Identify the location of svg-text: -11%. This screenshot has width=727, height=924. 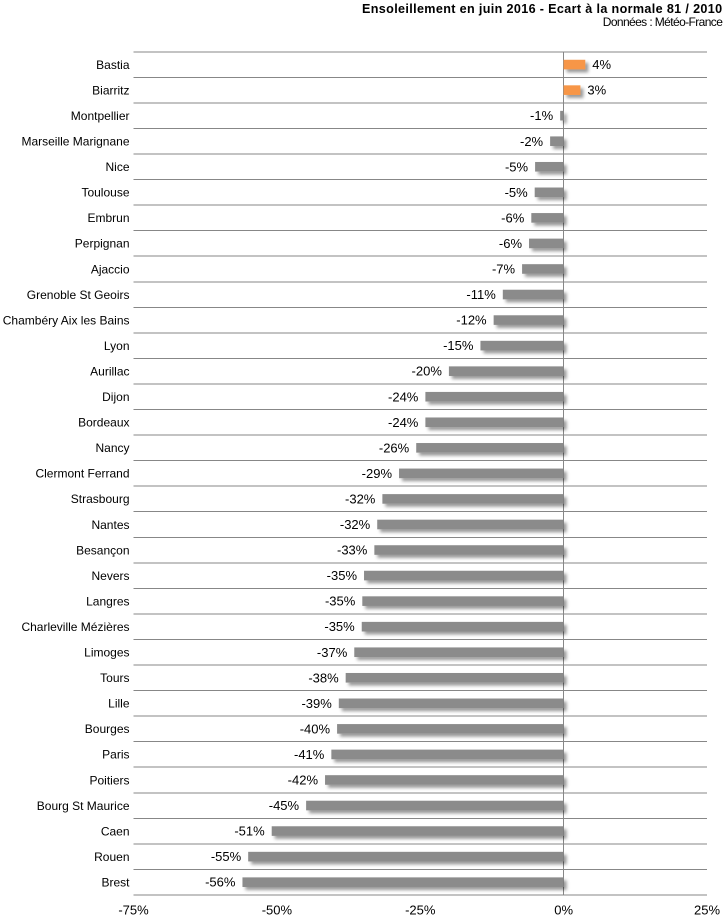
(481, 294).